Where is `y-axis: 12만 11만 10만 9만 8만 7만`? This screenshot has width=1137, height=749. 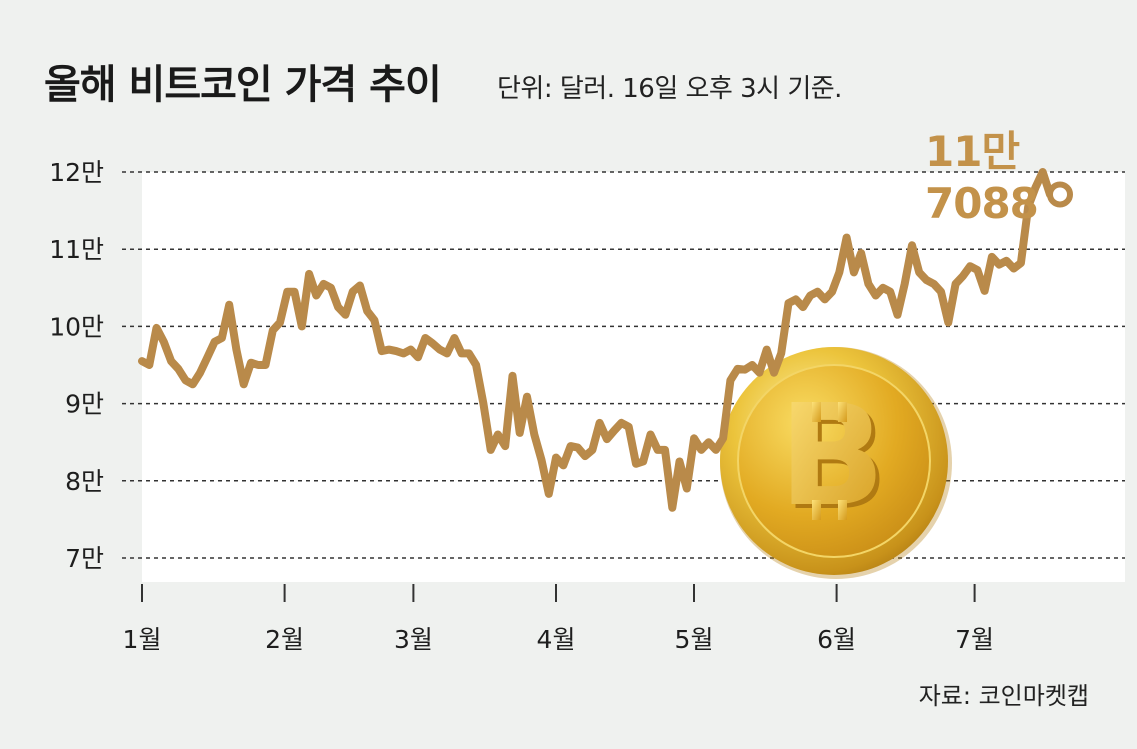 y-axis: 12만 11만 10만 9만 8만 7만 is located at coordinates (76, 365).